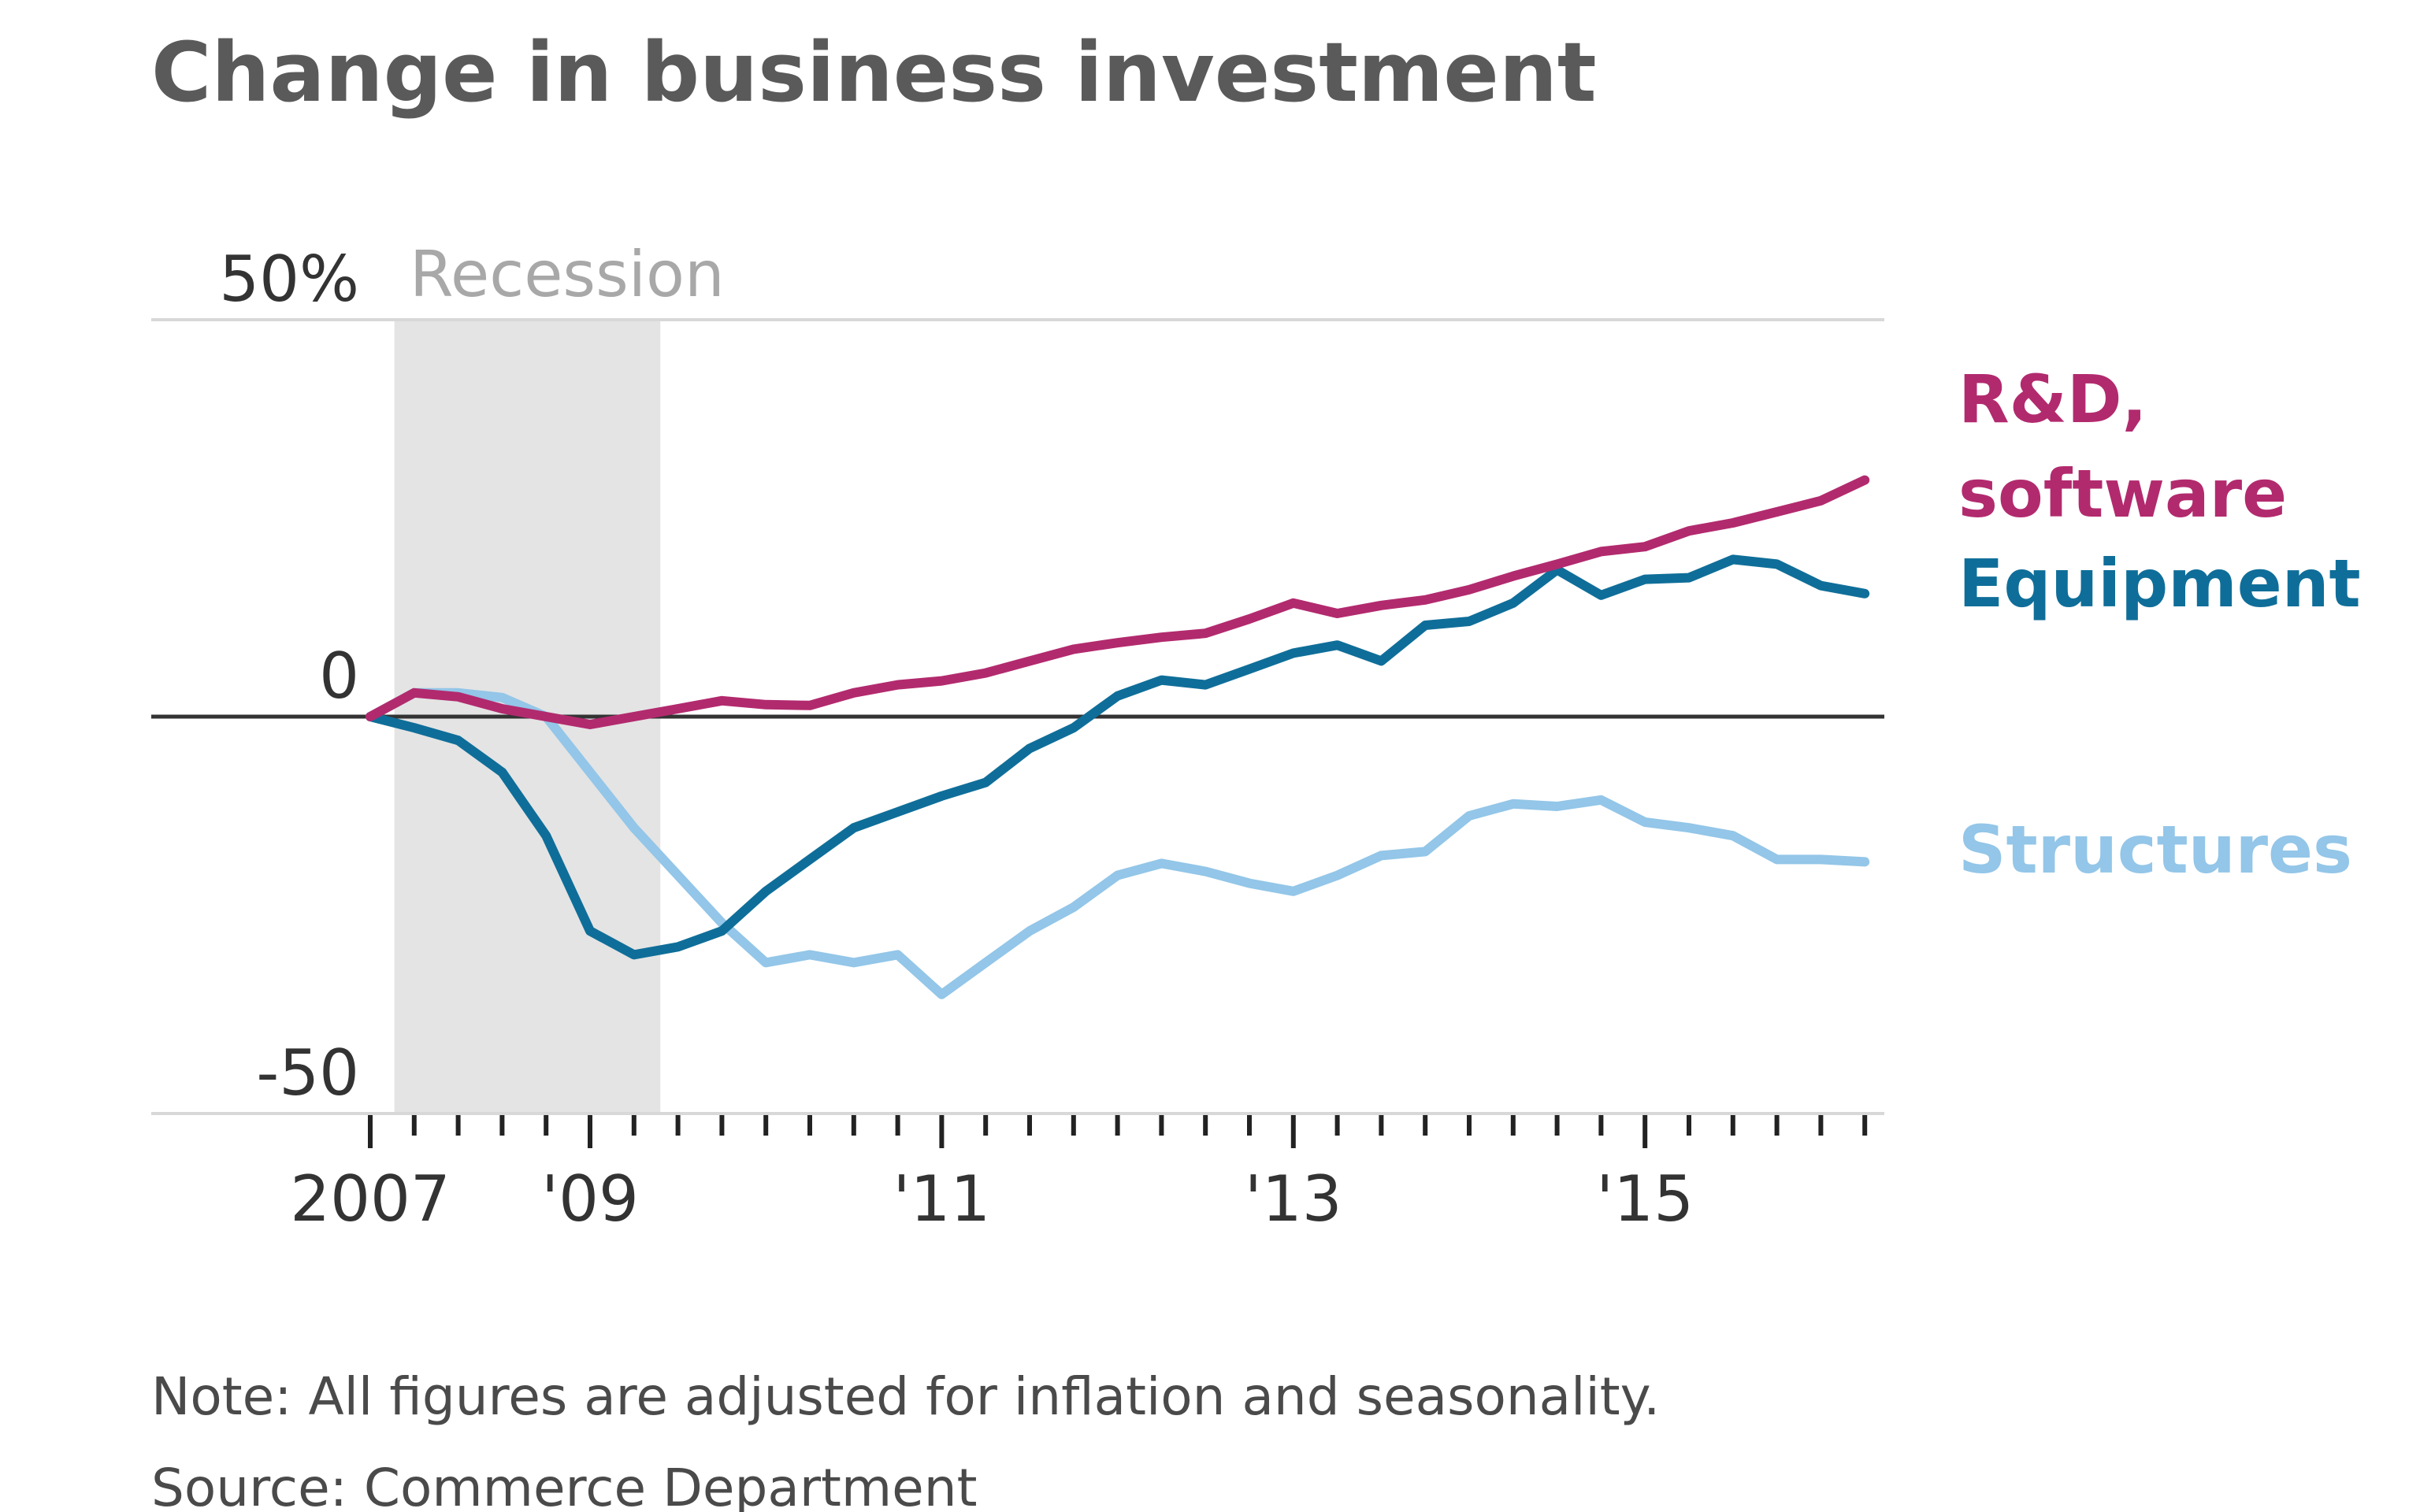 This screenshot has height=1512, width=2420. I want to click on x-tick-label: 2007, so click(370, 1199).